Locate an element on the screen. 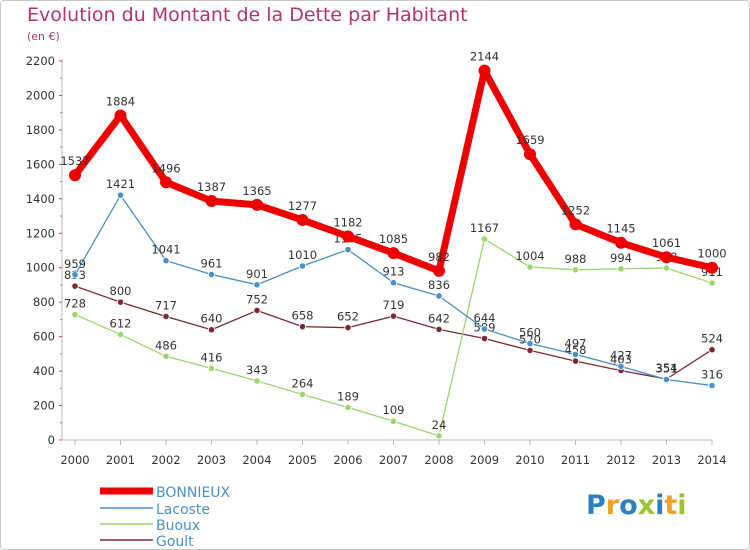 This screenshot has height=550, width=750. data-label: 2144 is located at coordinates (484, 57).